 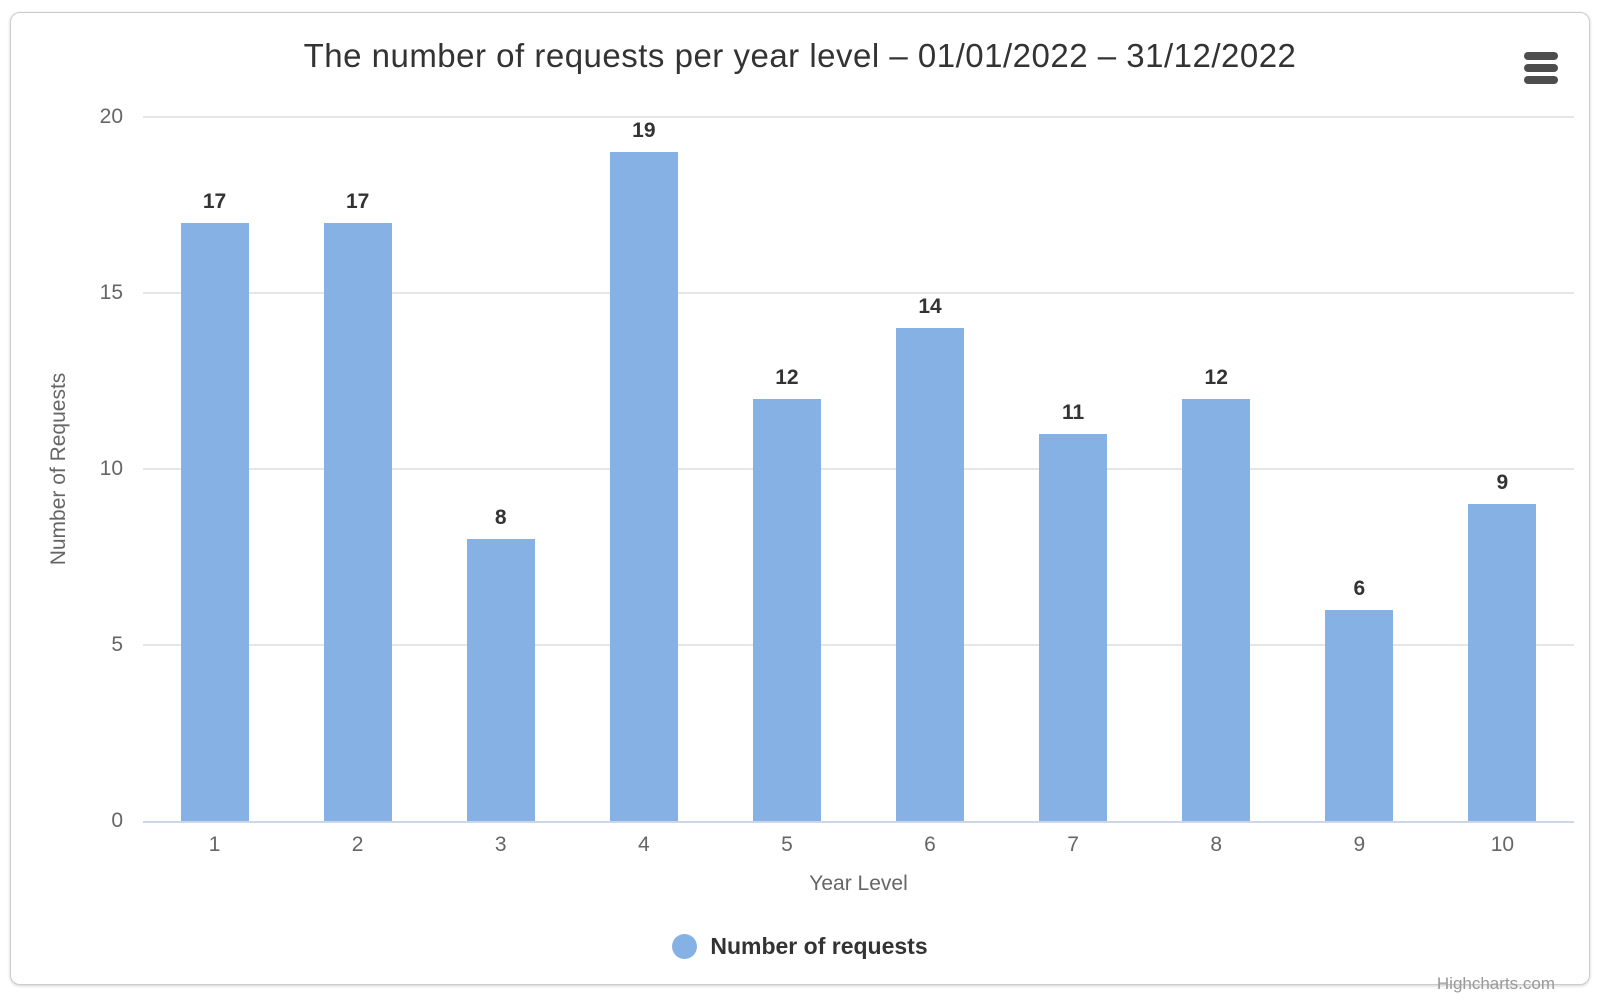 What do you see at coordinates (644, 131) in the screenshot?
I see `bar-value-label: 19` at bounding box center [644, 131].